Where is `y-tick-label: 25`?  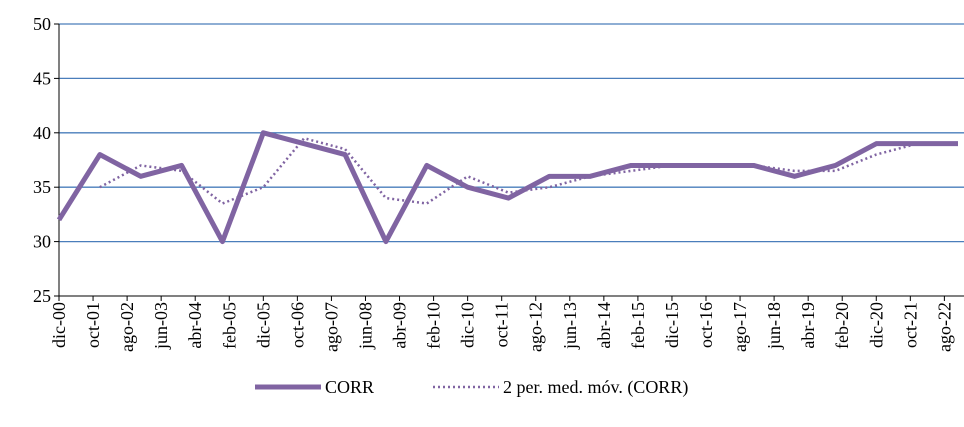 y-tick-label: 25 is located at coordinates (42, 296).